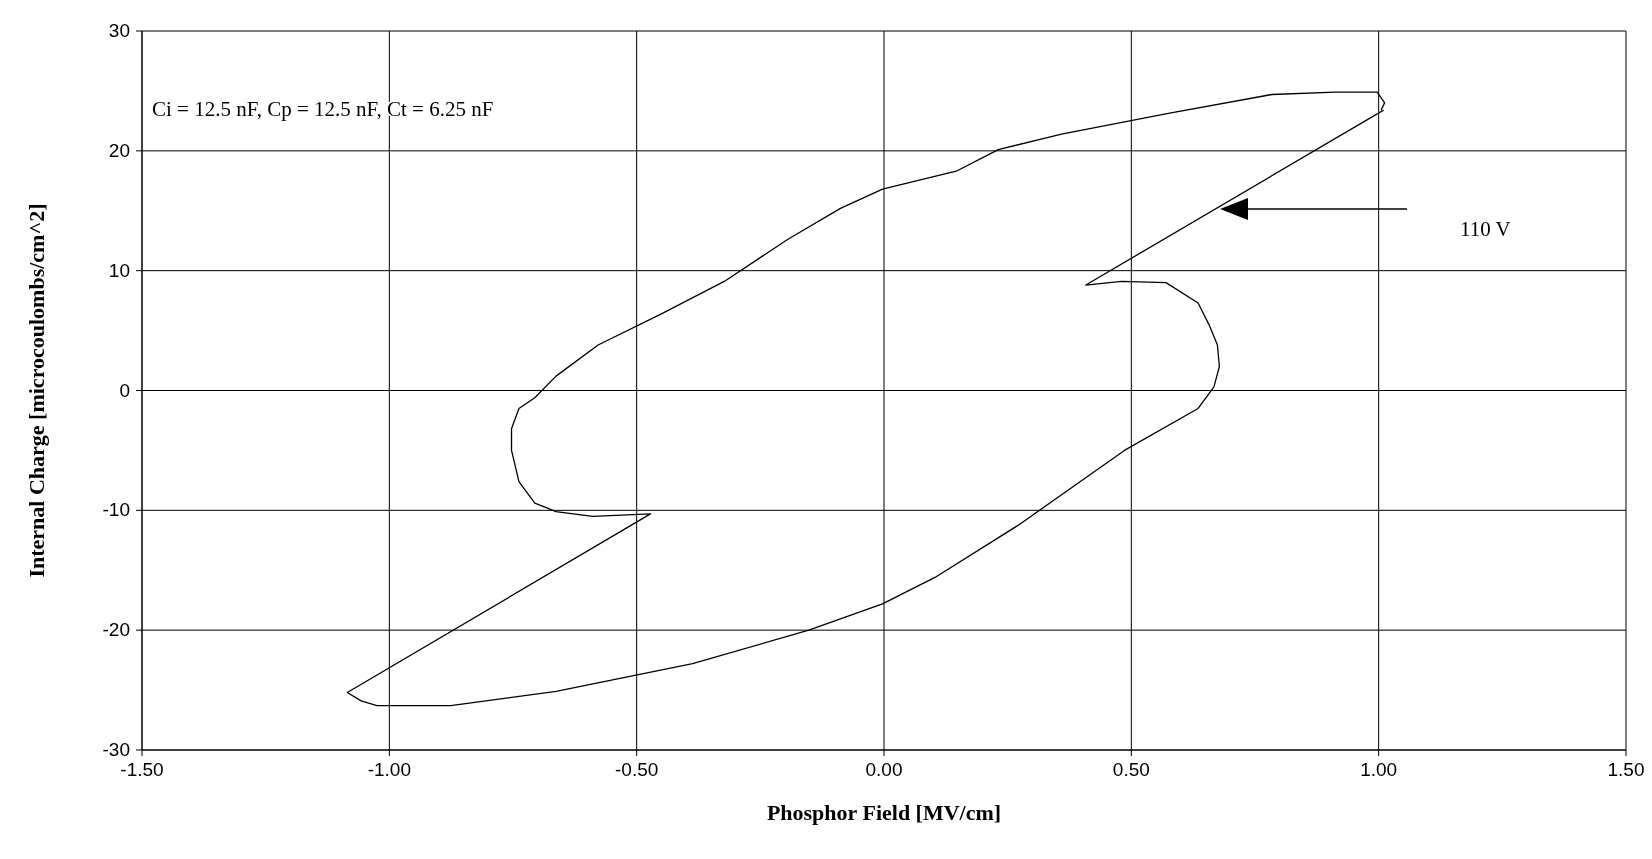  Describe the element at coordinates (116, 630) in the screenshot. I see `y-tick-label: -20` at that location.